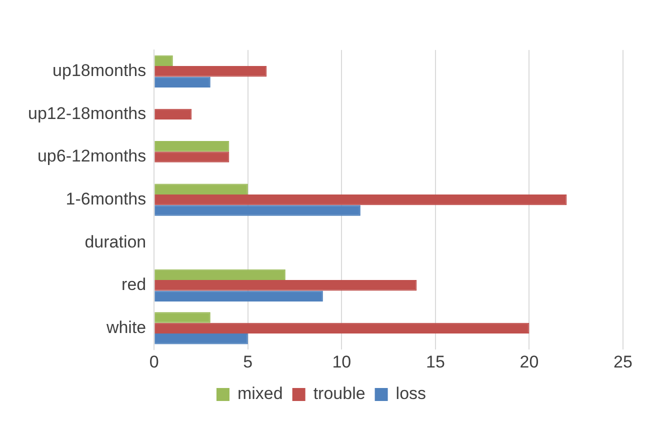 The height and width of the screenshot is (423, 653). I want to click on legend-label: mixed, so click(260, 394).